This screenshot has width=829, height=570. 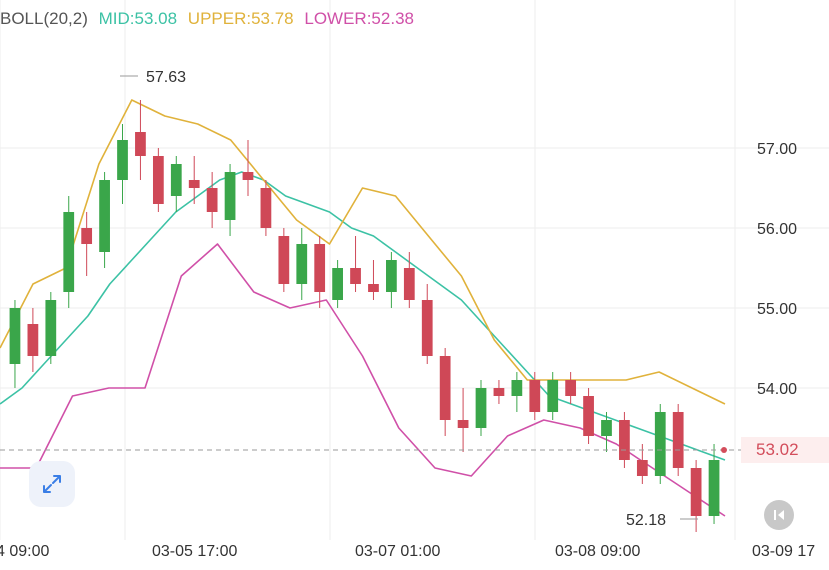 I want to click on x-tick-label: 03-07 01:00, so click(x=398, y=551).